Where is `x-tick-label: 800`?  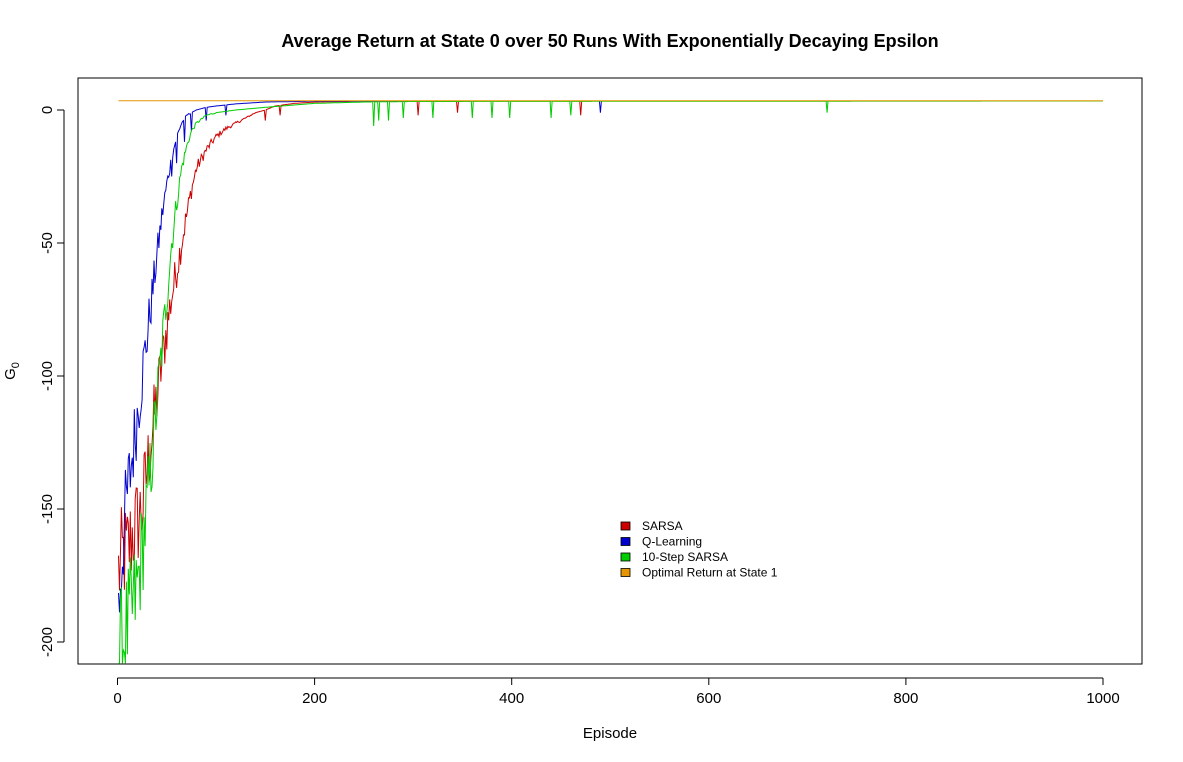 x-tick-label: 800 is located at coordinates (905, 698).